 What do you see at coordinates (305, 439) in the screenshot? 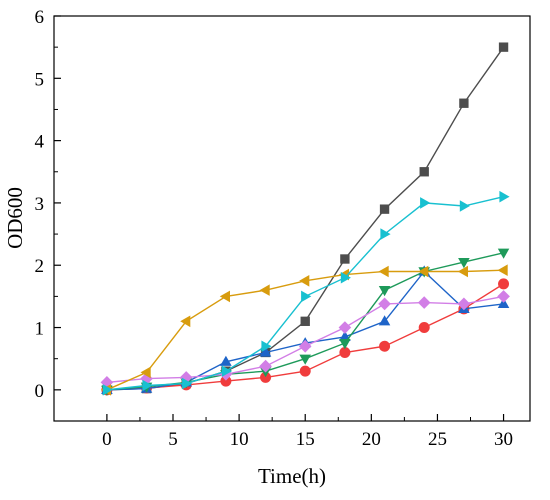
I see `x-tick-label: 15` at bounding box center [305, 439].